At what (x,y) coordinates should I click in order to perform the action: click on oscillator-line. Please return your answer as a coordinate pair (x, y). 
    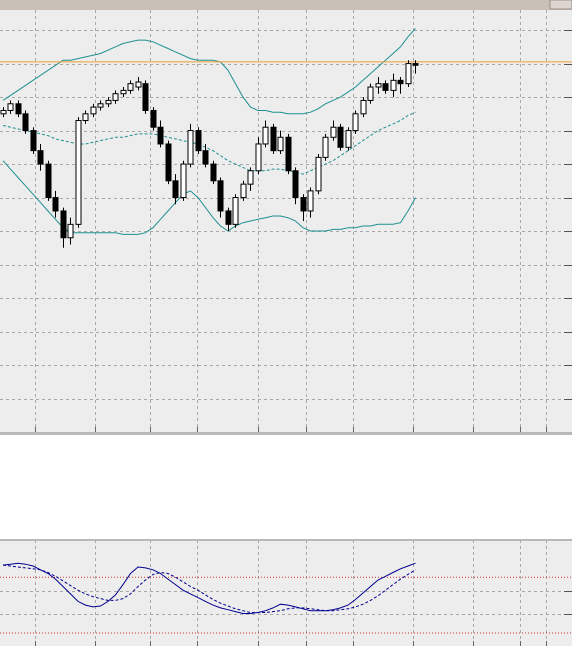
    Looking at the image, I should click on (209, 588).